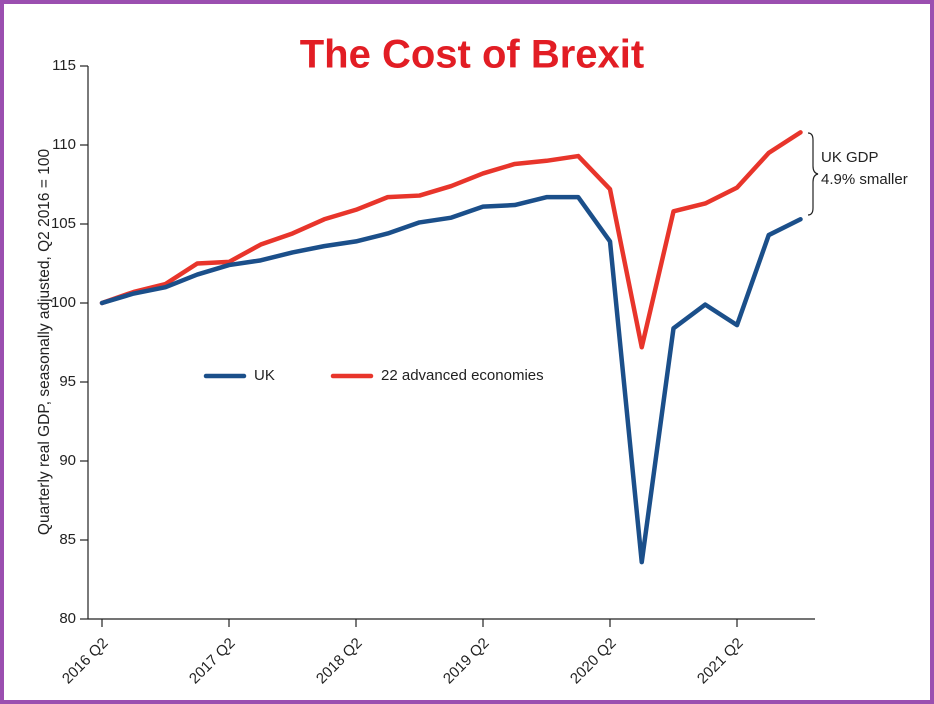 This screenshot has width=934, height=704. Describe the element at coordinates (593, 661) in the screenshot. I see `x-tick-label: 2020 Q2` at that location.